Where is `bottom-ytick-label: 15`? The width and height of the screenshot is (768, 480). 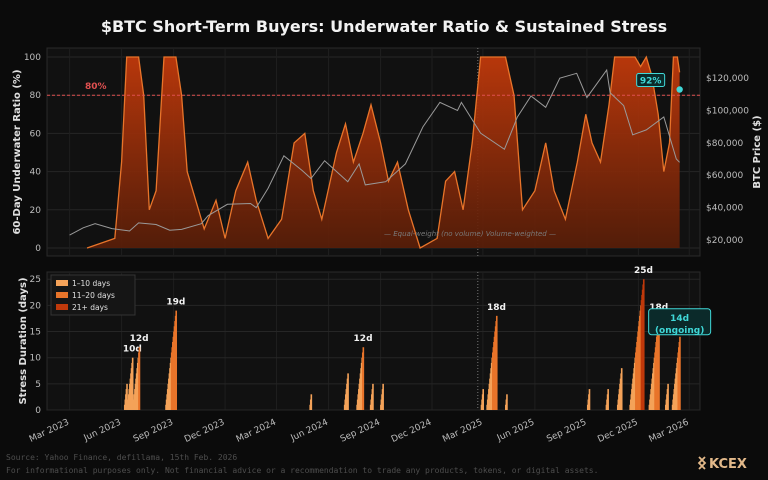
bottom-ytick-label: 15 is located at coordinates (35, 333).